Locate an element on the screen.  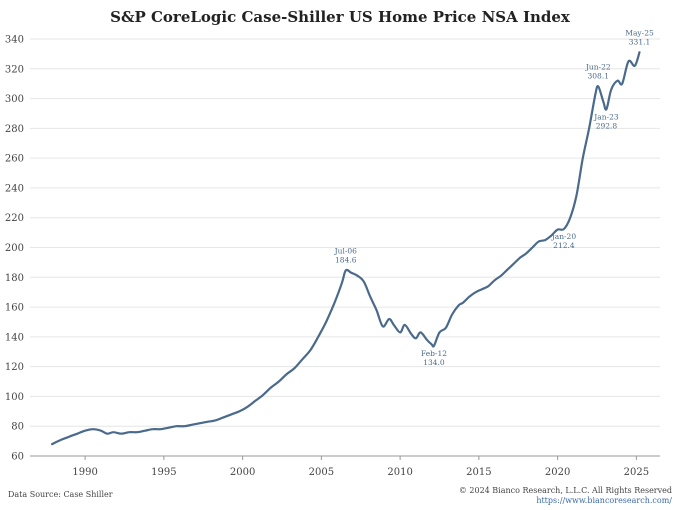
y-tick-label: 260 is located at coordinates (14, 159).